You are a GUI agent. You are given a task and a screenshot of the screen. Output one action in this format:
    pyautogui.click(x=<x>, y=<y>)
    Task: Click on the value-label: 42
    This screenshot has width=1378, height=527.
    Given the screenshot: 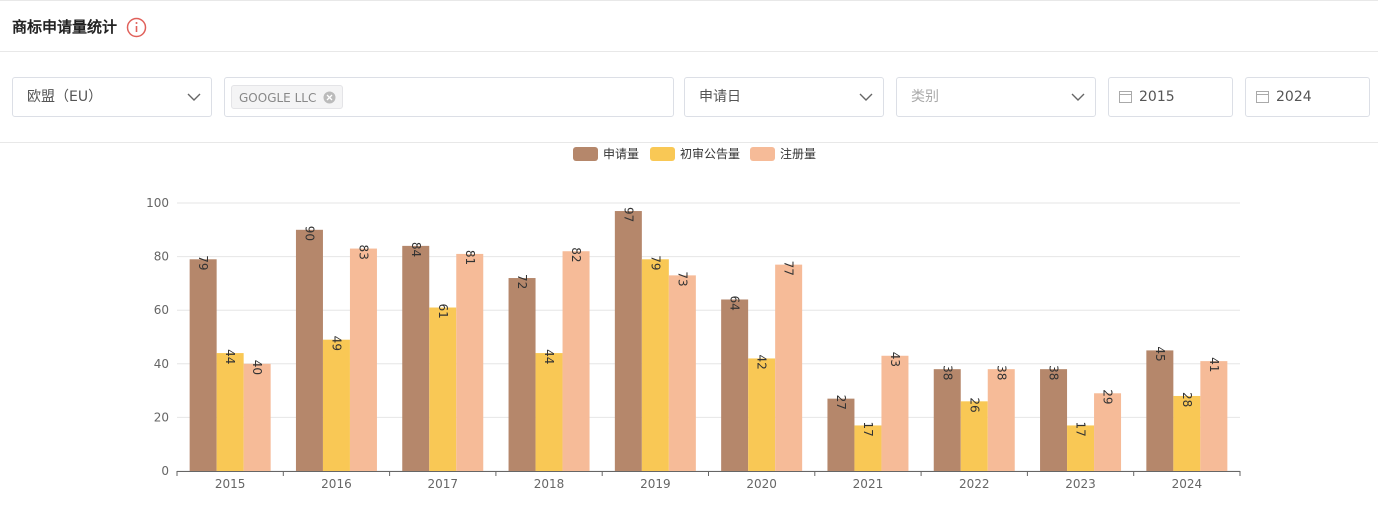 What is the action you would take?
    pyautogui.click(x=762, y=361)
    